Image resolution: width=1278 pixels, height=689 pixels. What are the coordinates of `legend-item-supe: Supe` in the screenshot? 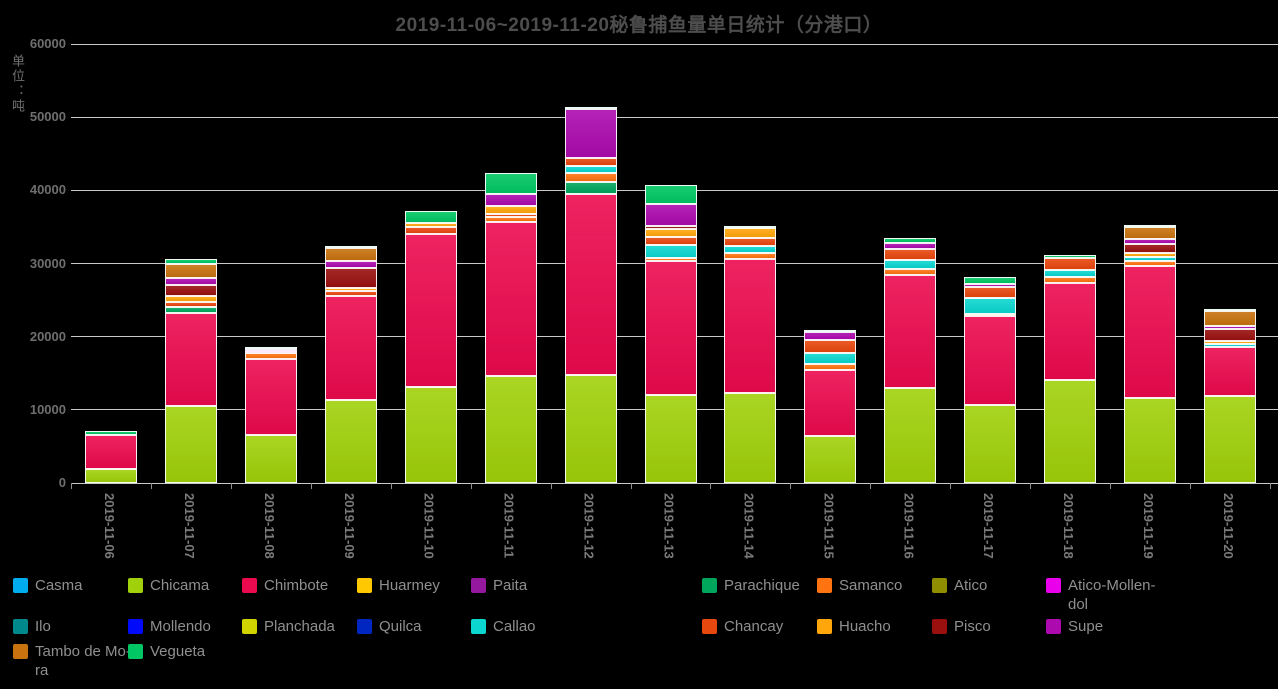 It's located at (1074, 627).